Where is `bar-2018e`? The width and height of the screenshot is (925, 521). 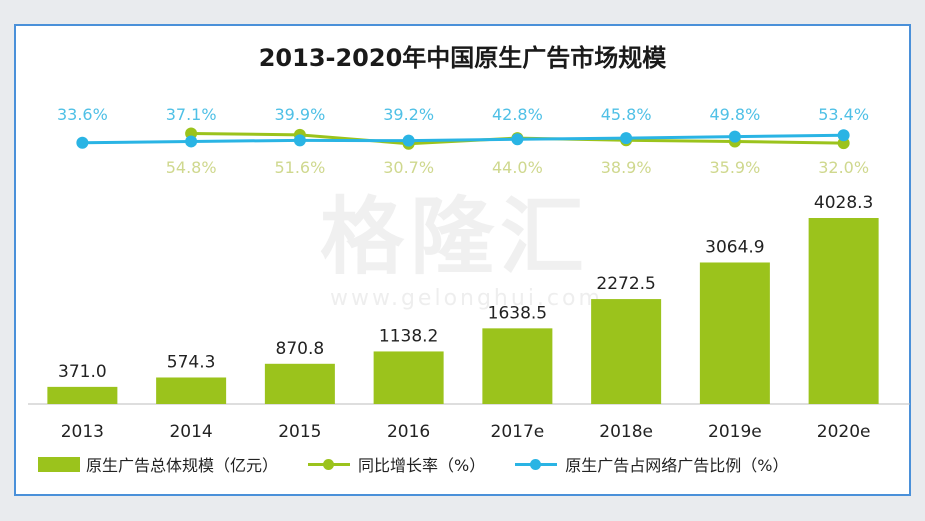
bar-2018e is located at coordinates (626, 351).